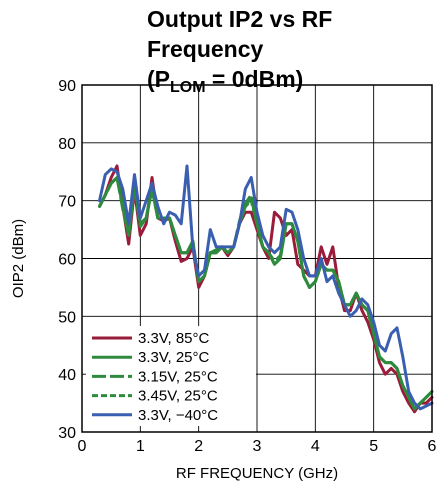 This screenshot has width=446, height=490. What do you see at coordinates (188, 87) in the screenshot?
I see `chart-title-subscript: LOM` at bounding box center [188, 87].